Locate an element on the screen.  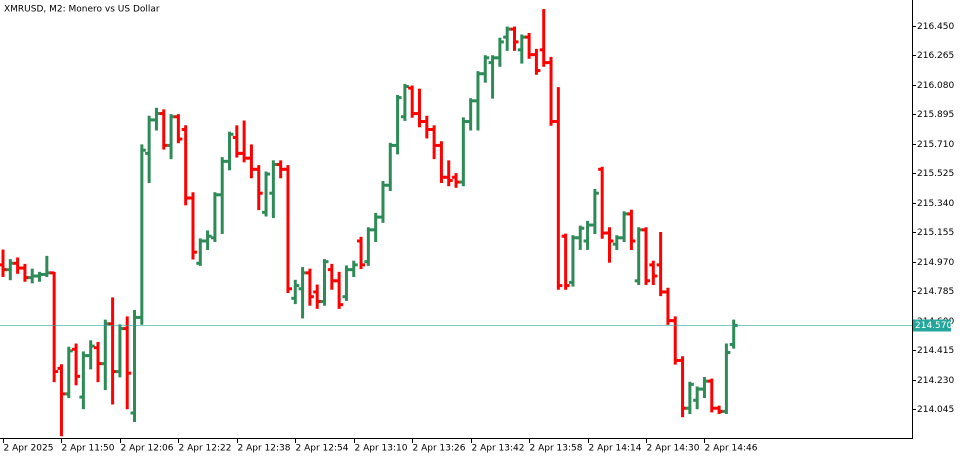
y-tick-label: 215.710 is located at coordinates (935, 145).